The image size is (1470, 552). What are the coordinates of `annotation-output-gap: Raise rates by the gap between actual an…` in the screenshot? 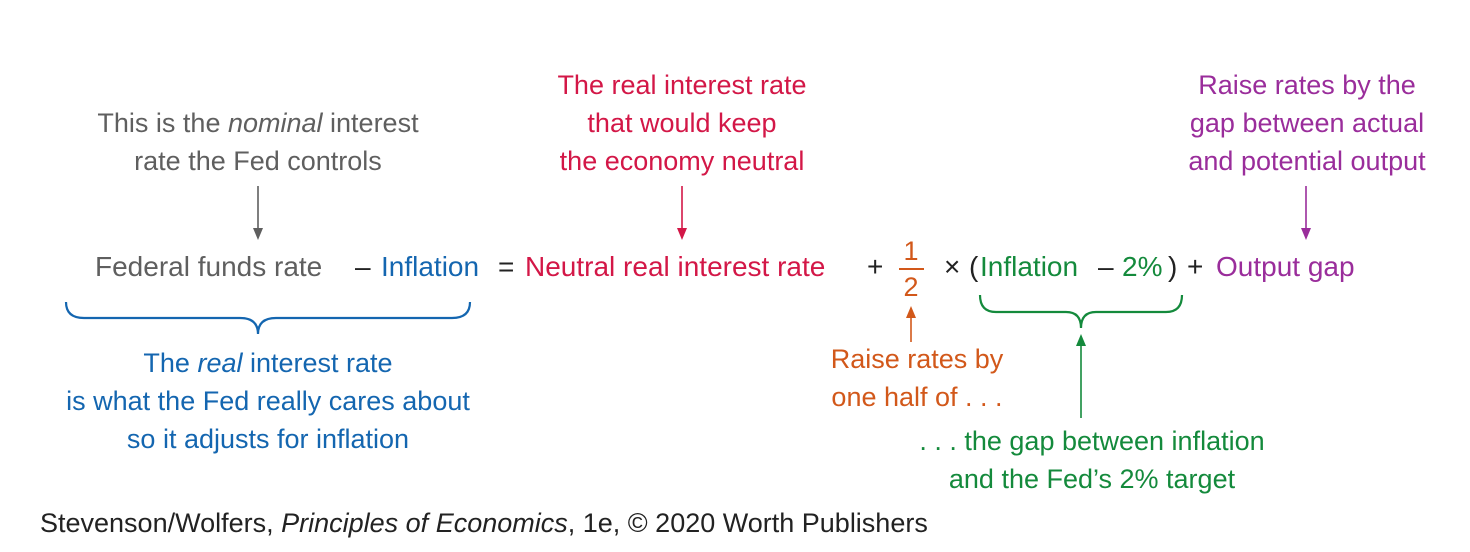 It's located at (1307, 123).